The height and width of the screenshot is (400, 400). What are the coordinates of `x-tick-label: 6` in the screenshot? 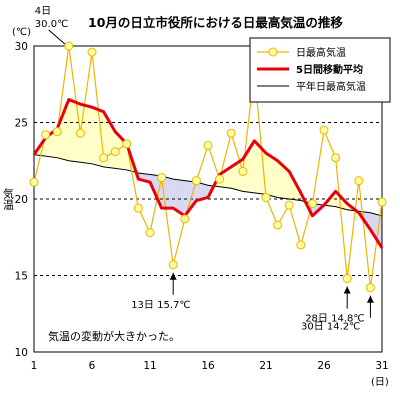 It's located at (92, 366).